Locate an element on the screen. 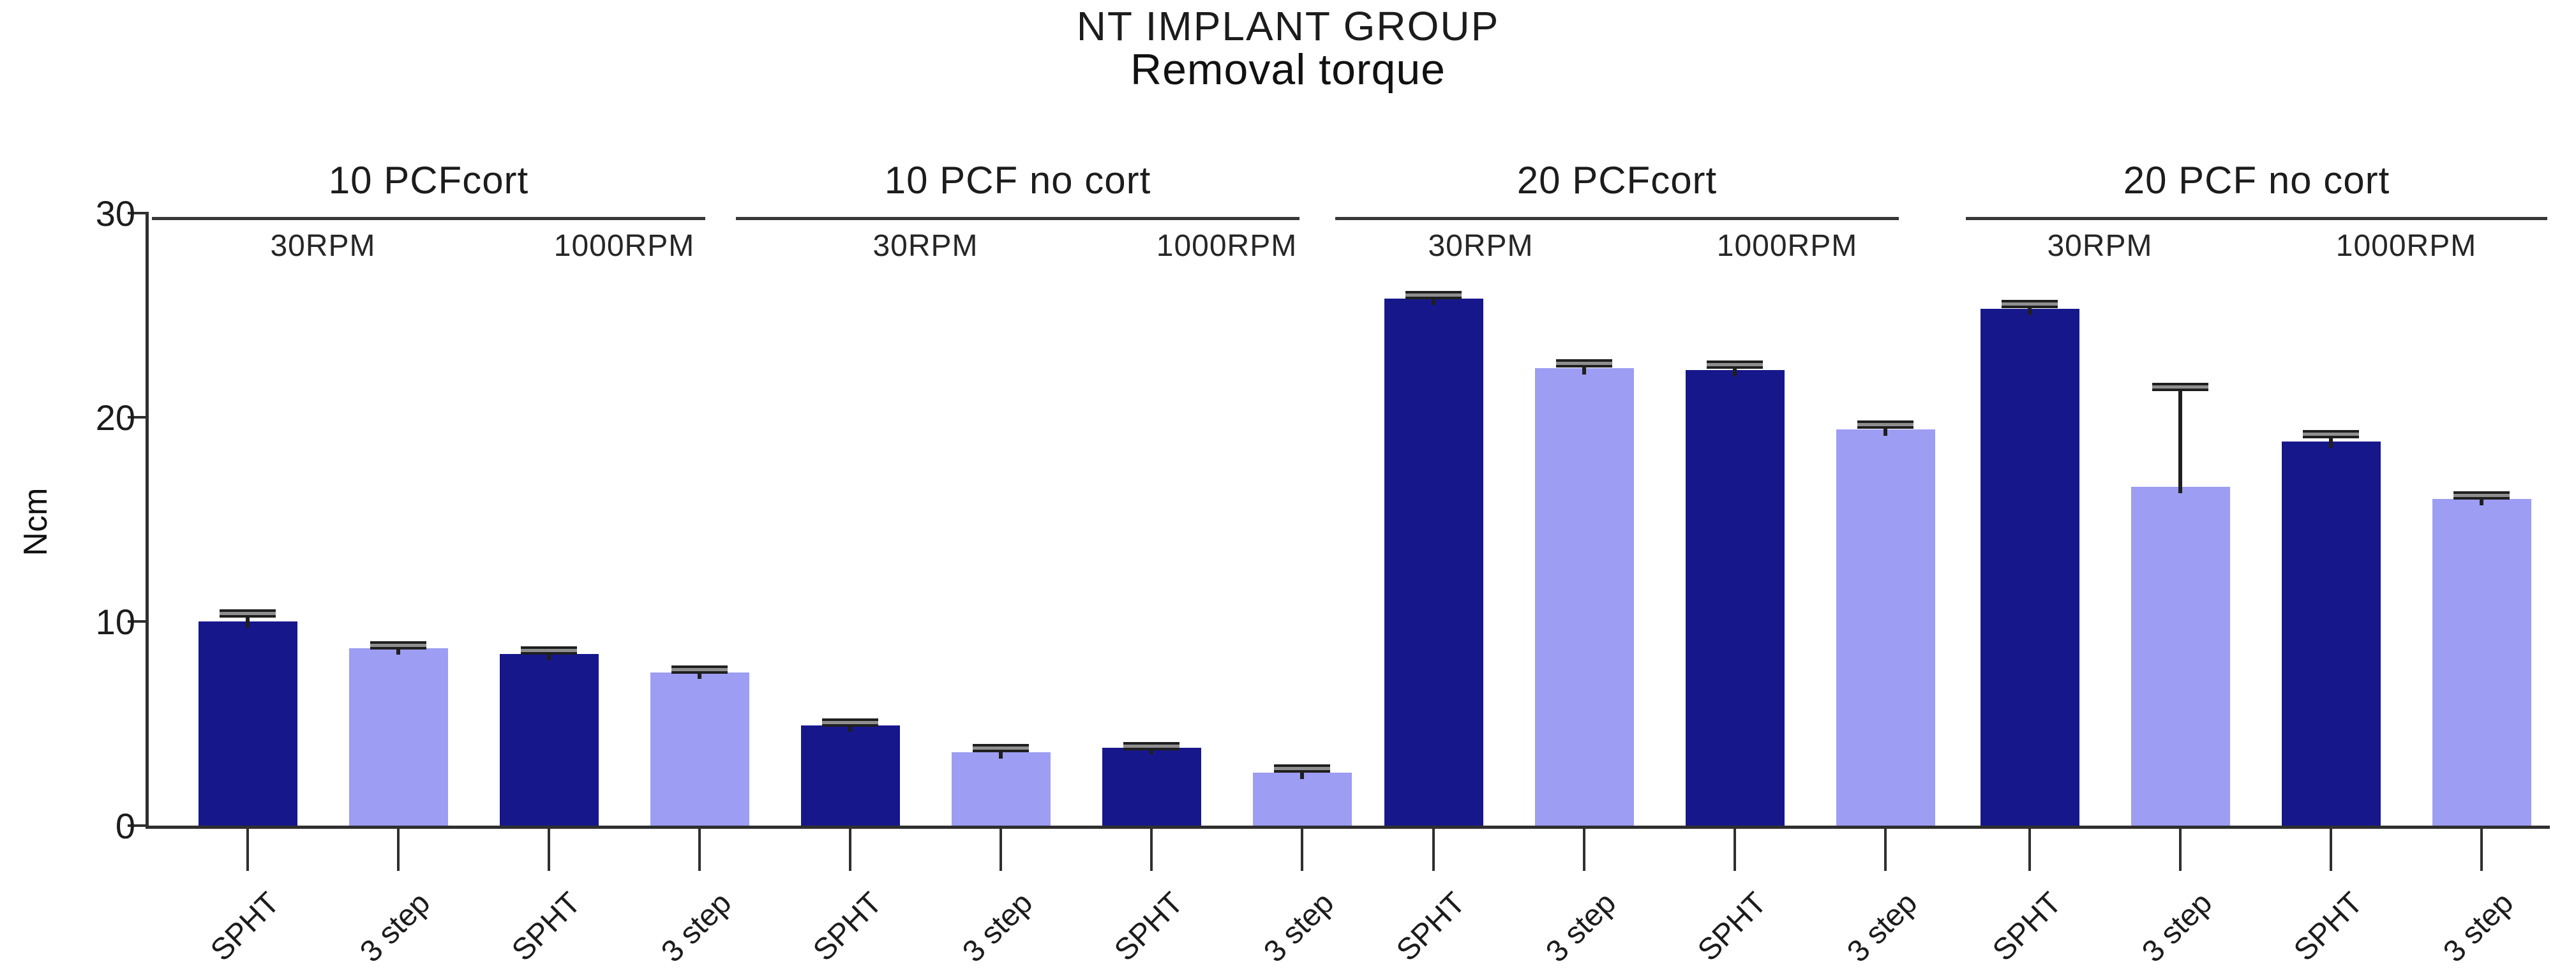  chart-title: NT IMPLANT GROUP is located at coordinates (1288, 26).